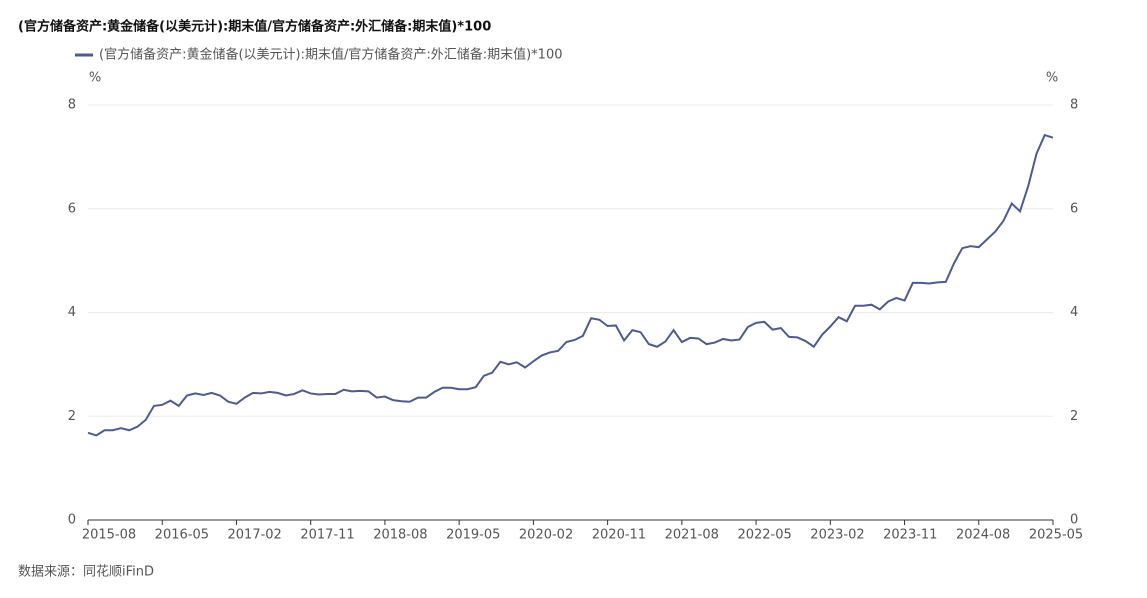 This screenshot has width=1147, height=598. I want to click on y-tick-label: 8, so click(72, 105).